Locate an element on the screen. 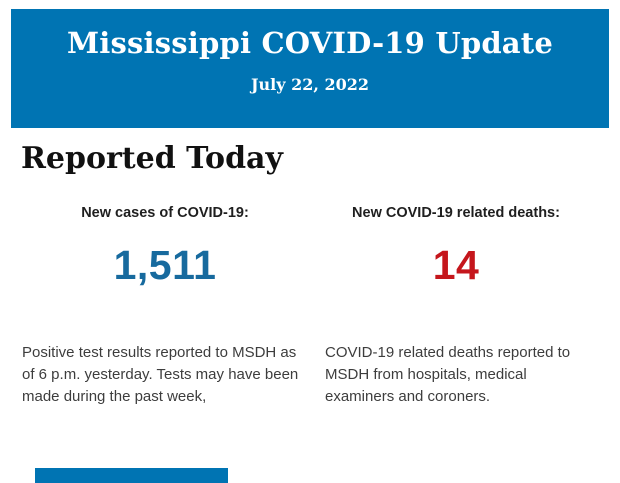 This screenshot has width=620, height=483. new-deaths-value: 14 is located at coordinates (456, 265).